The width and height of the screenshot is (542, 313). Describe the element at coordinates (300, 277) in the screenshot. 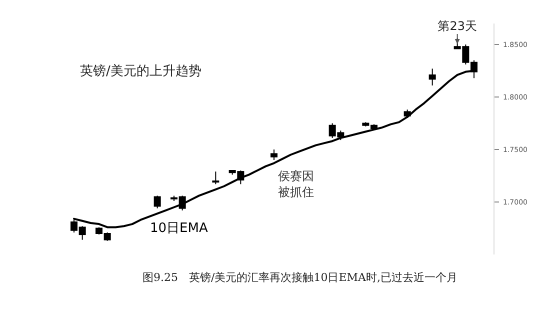

I see `caption: 图9.25 英镑/美元的汇率再次接触10日EMA时,已过去近一个月` at that location.